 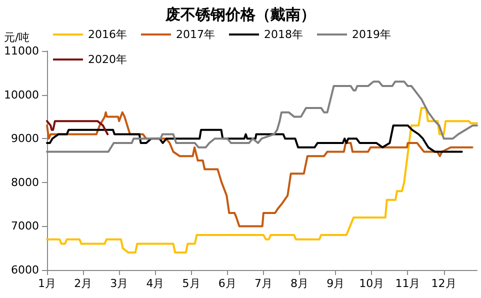 What do you see at coordinates (107, 59) in the screenshot?
I see `legend-label: 2020年` at bounding box center [107, 59].